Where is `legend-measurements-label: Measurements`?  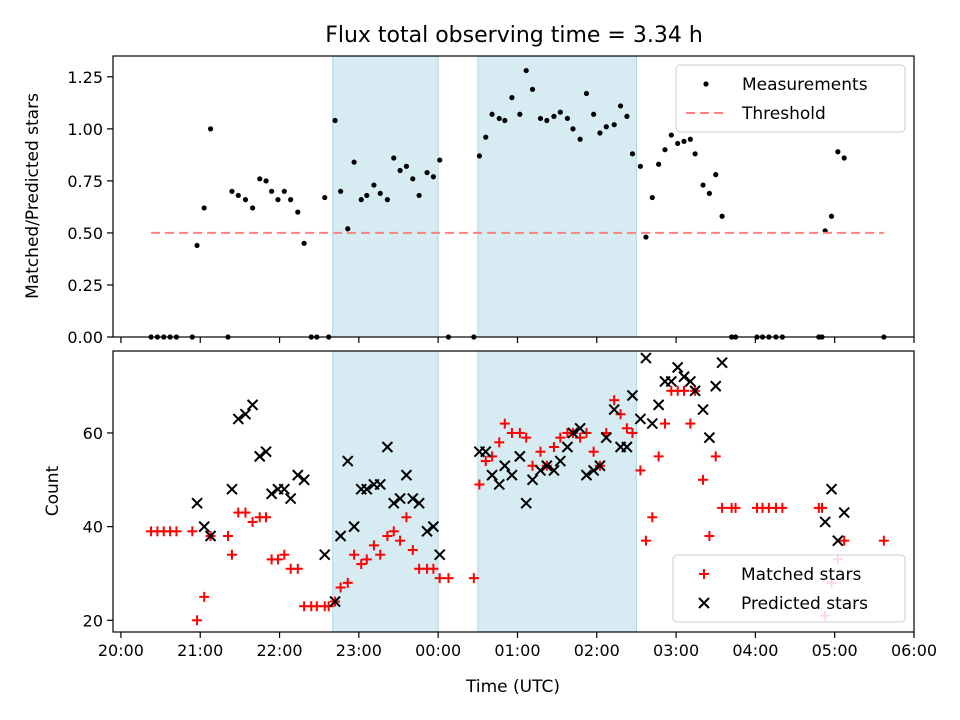 legend-measurements-label: Measurements is located at coordinates (805, 85).